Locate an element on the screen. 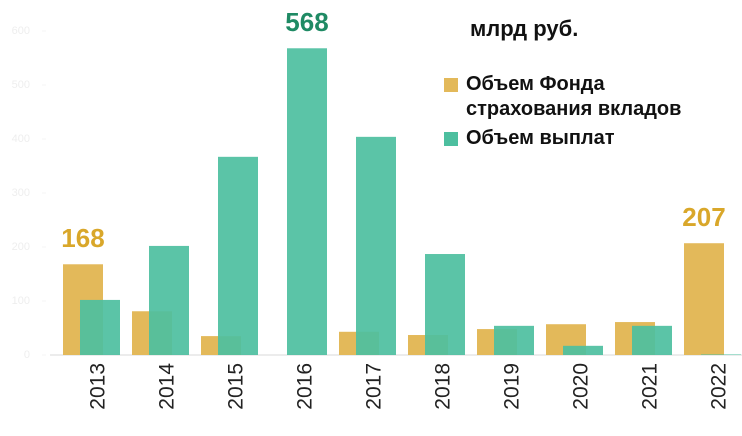  x-tick: 2016 is located at coordinates (305, 386).